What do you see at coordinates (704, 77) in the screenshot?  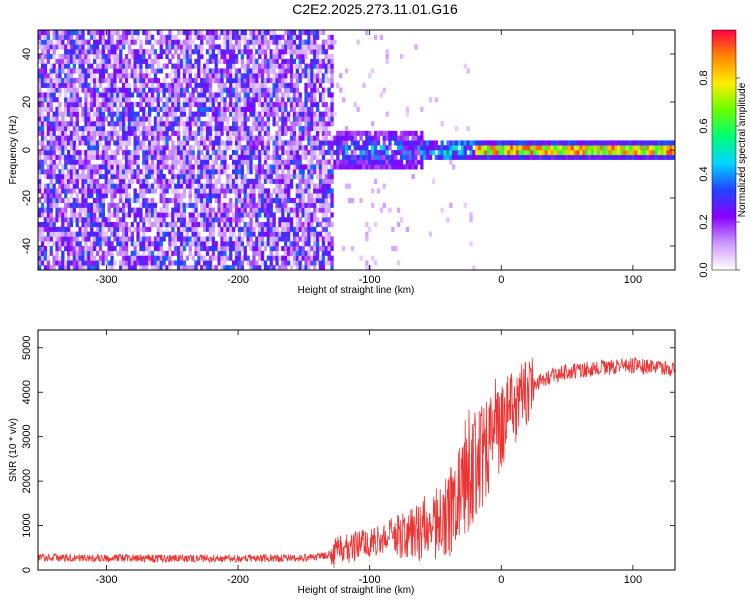 I see `colorbar-tick-label: 0.8` at bounding box center [704, 77].